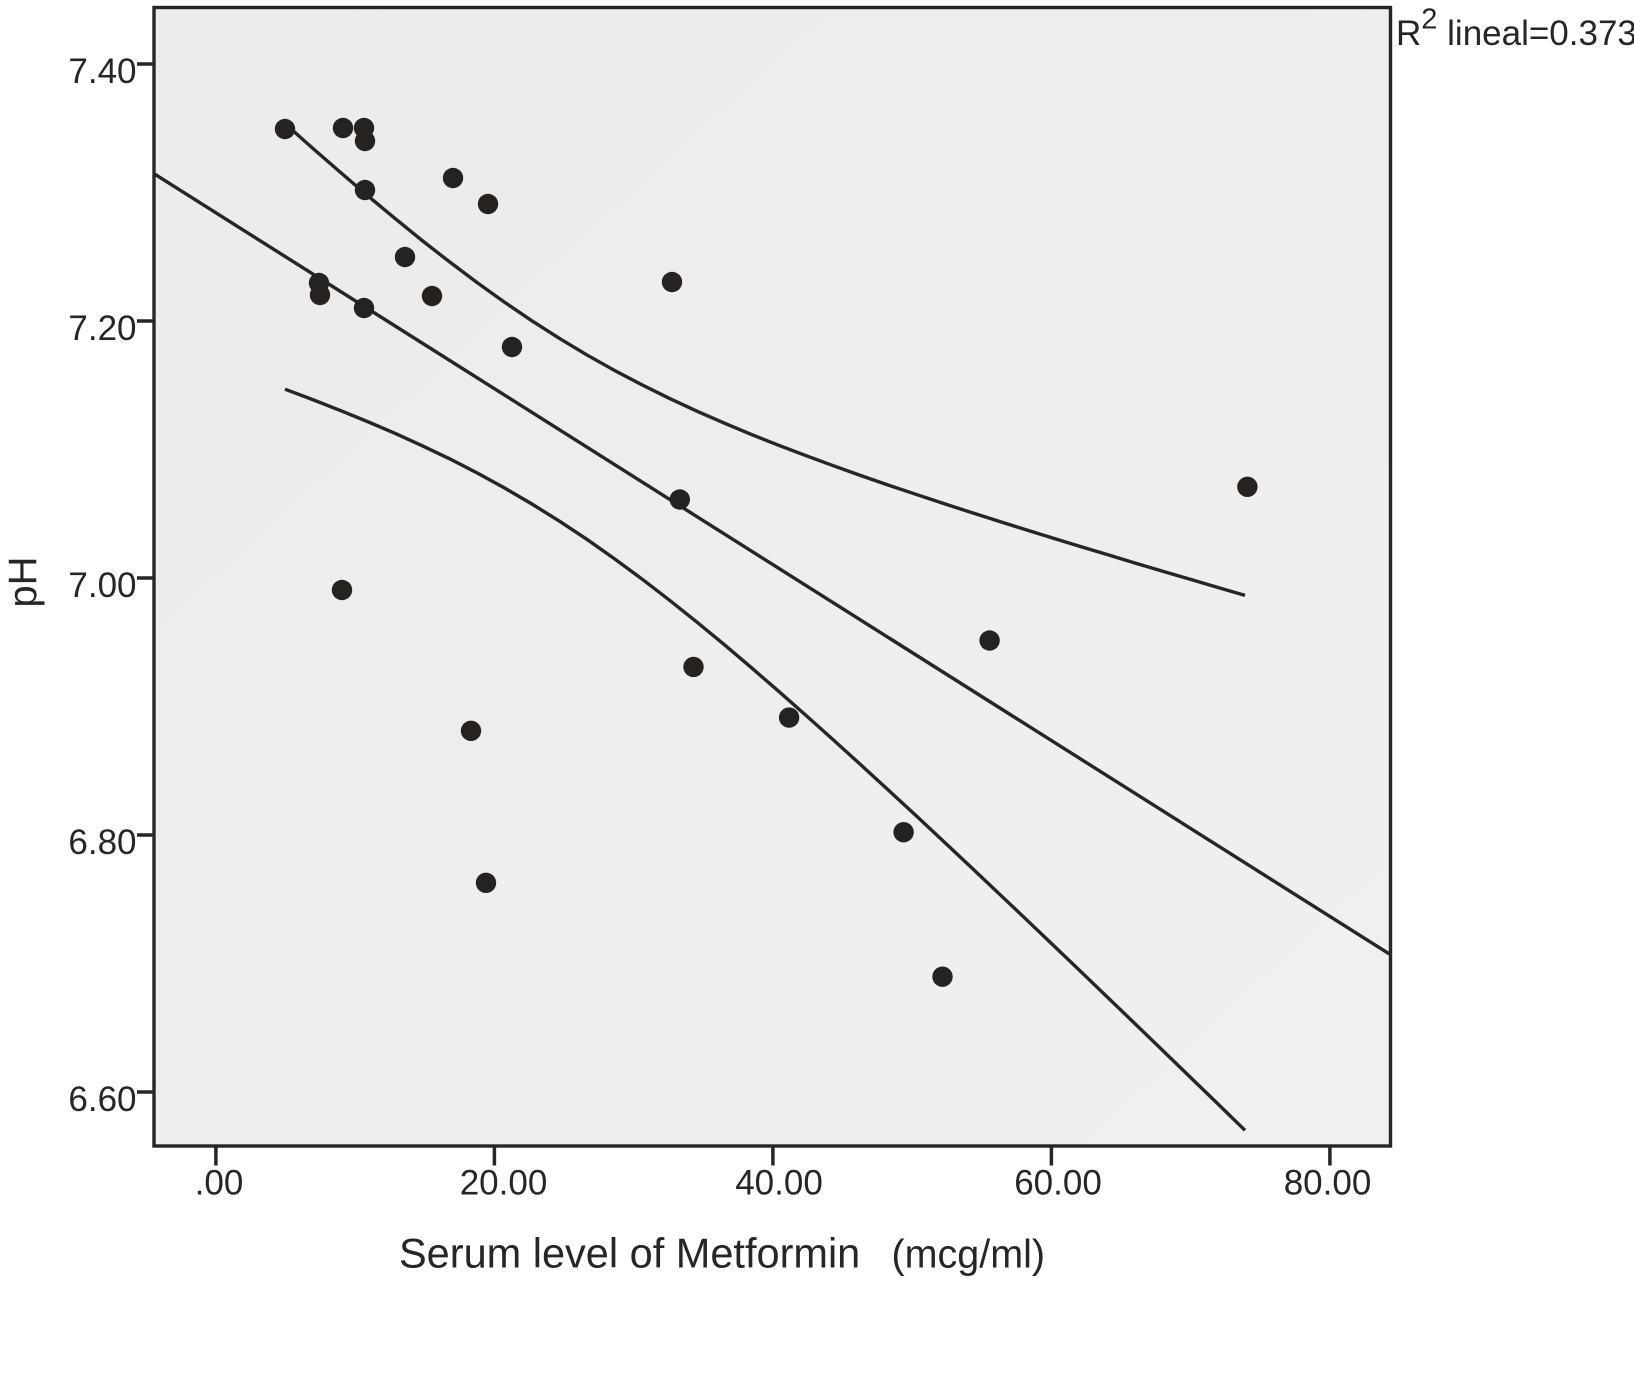 This screenshot has height=1381, width=1634. Describe the element at coordinates (1328, 1183) in the screenshot. I see `svg-text: 80.00` at that location.